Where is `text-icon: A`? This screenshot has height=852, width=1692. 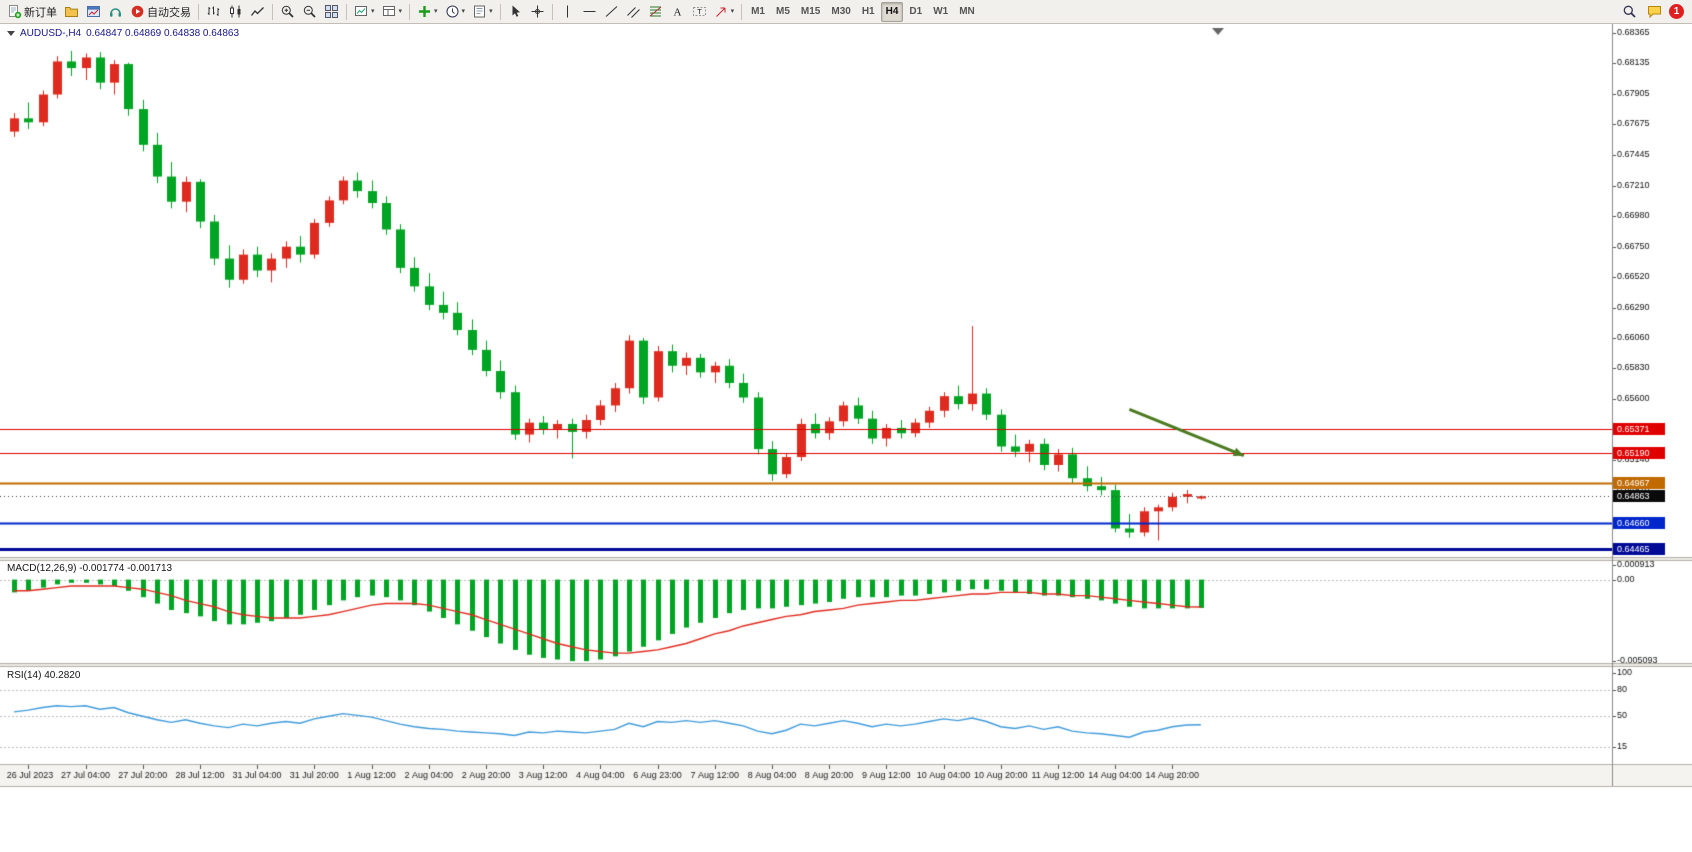 text-icon: A is located at coordinates (677, 13).